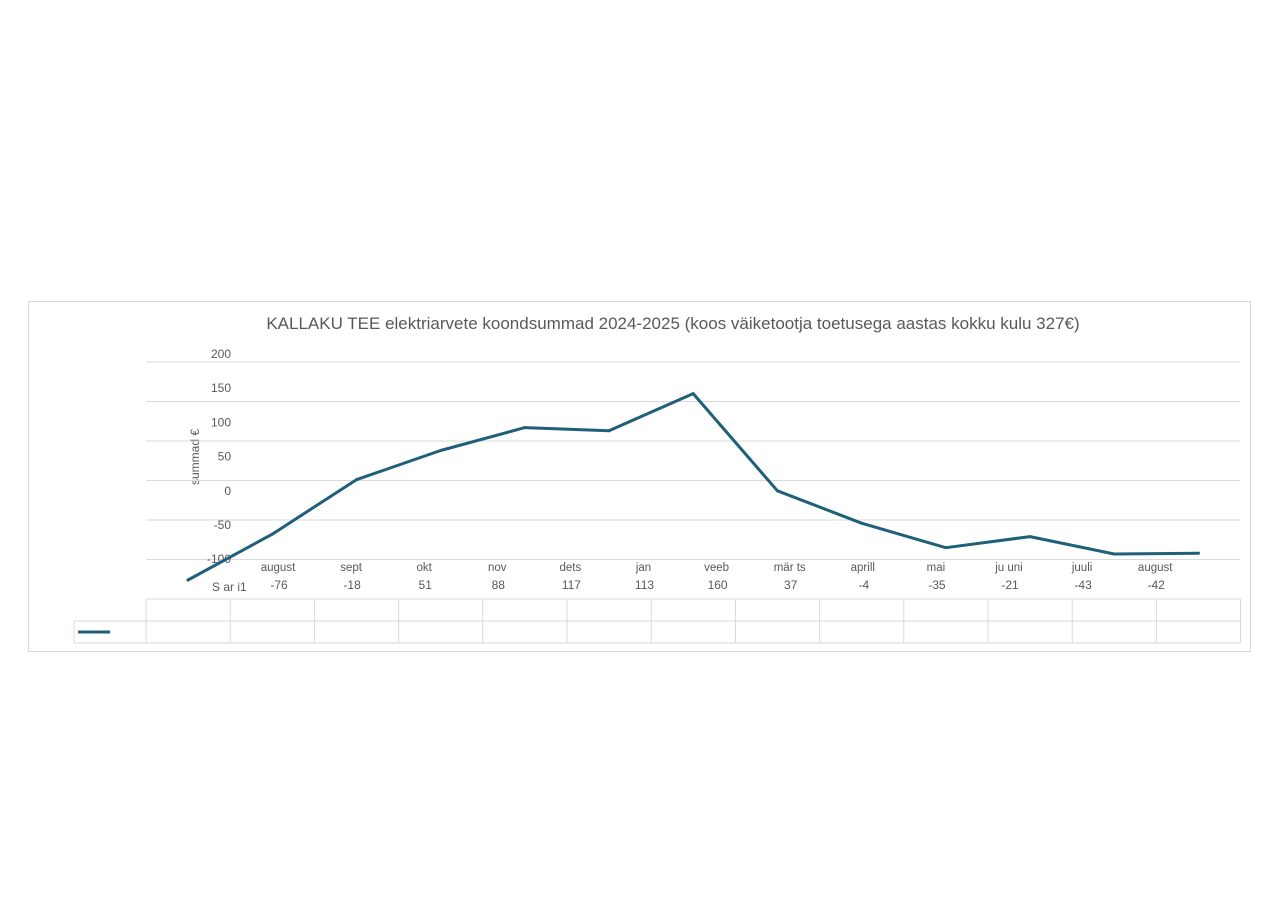 The width and height of the screenshot is (1280, 905). I want to click on y-axis-label: summad €, so click(195, 457).